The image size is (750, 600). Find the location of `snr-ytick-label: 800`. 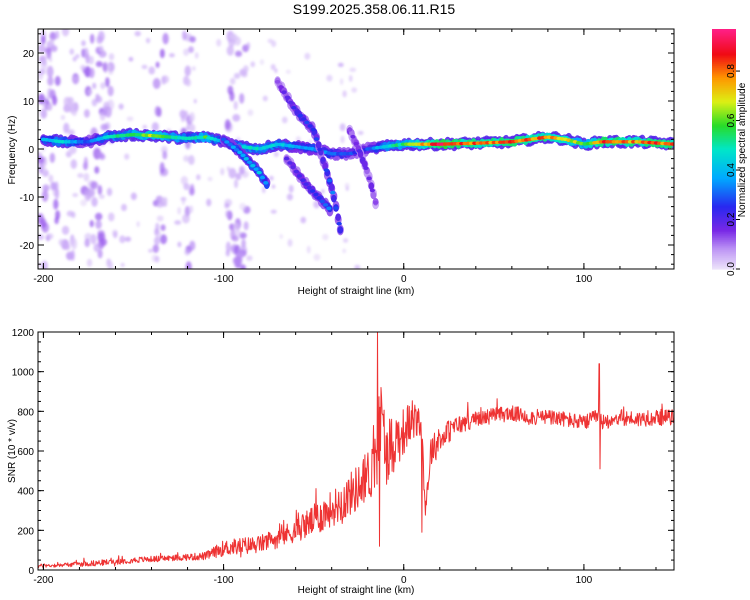

snr-ytick-label: 800 is located at coordinates (25, 412).